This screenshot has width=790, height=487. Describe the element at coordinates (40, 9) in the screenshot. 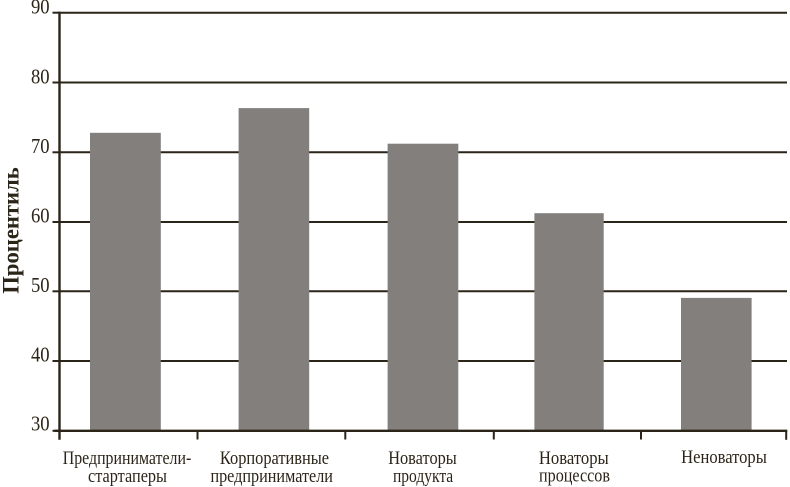

I see `svg-text: 90` at that location.